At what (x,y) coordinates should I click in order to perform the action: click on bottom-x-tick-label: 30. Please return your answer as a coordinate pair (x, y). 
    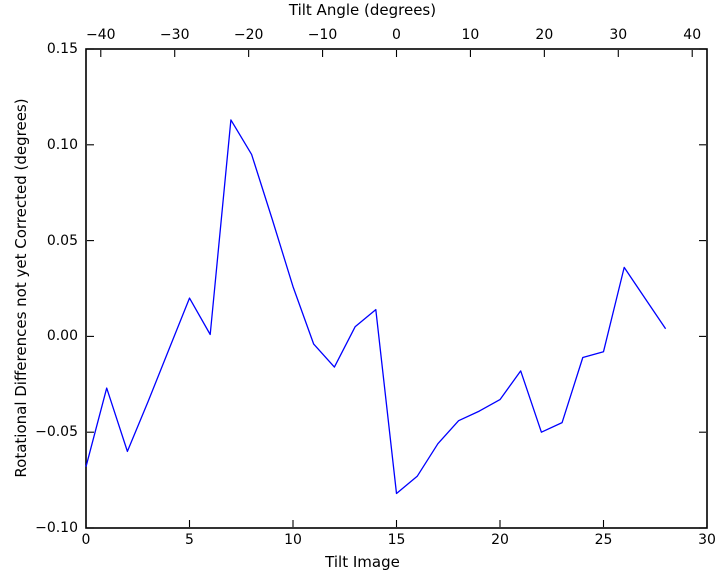
    Looking at the image, I should click on (707, 540).